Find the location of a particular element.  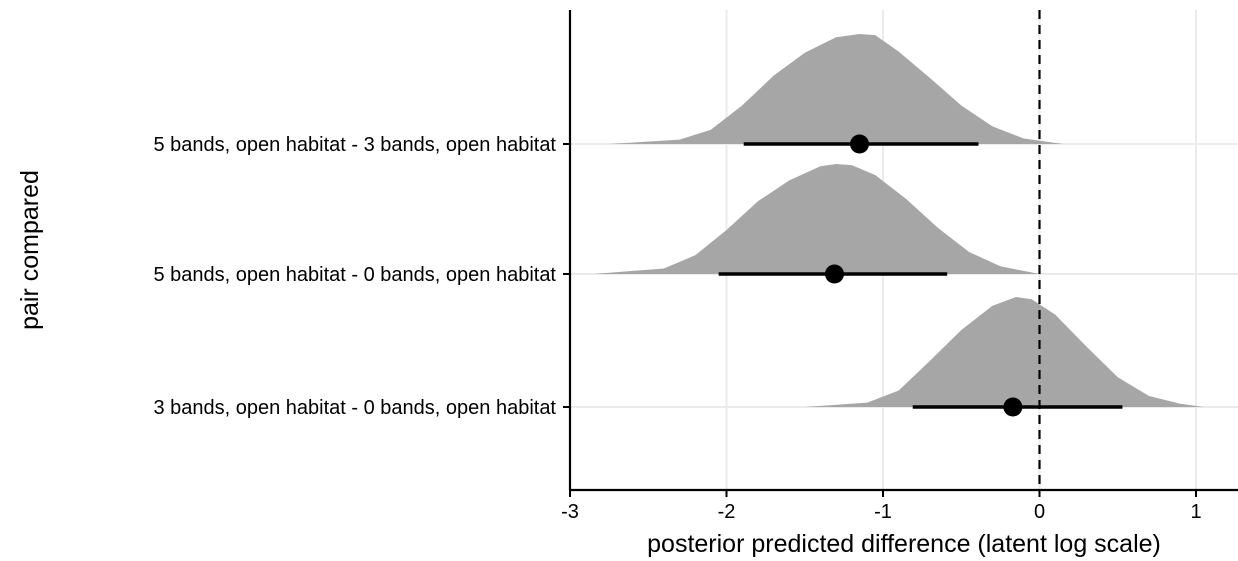

x-tick-label: -3 is located at coordinates (570, 512).